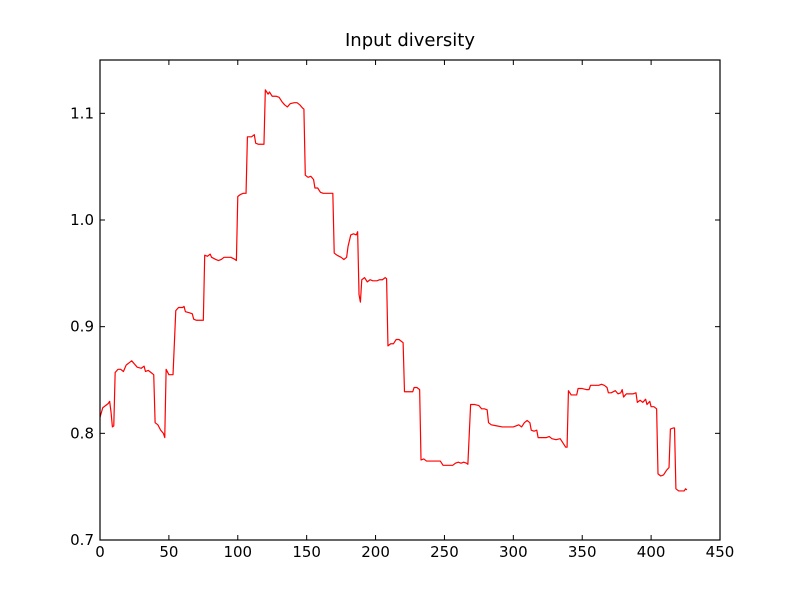 The width and height of the screenshot is (800, 600). I want to click on x-tick-label: 450, so click(720, 552).